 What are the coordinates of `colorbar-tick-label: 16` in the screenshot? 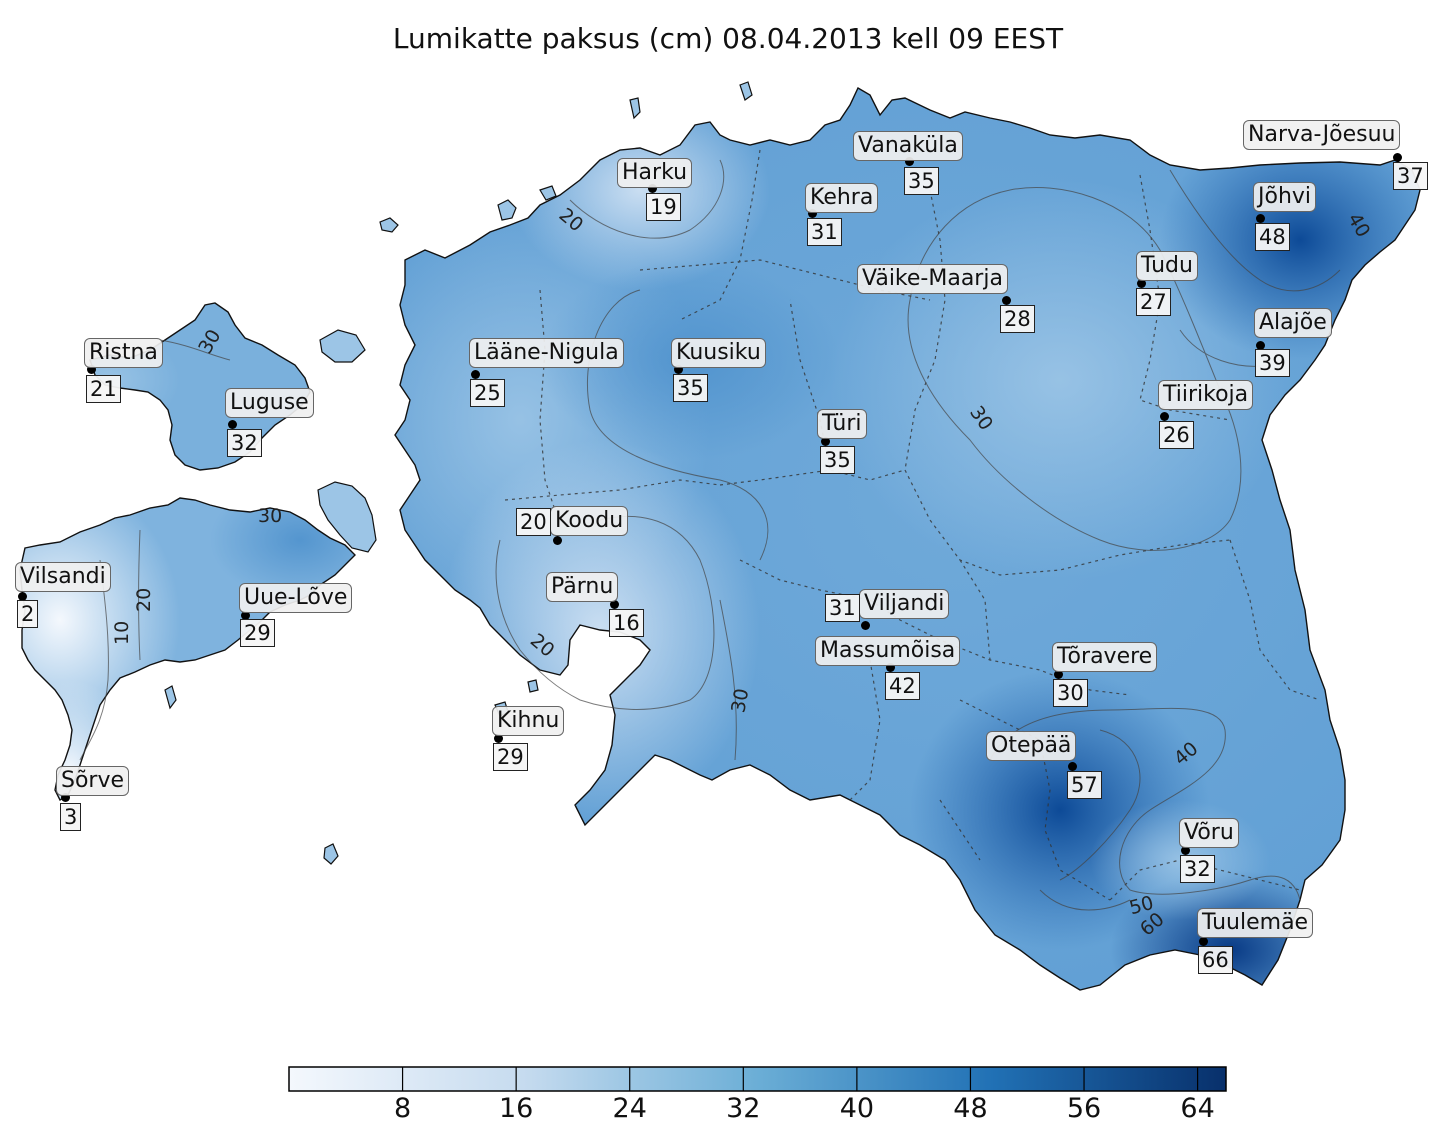 It's located at (516, 1108).